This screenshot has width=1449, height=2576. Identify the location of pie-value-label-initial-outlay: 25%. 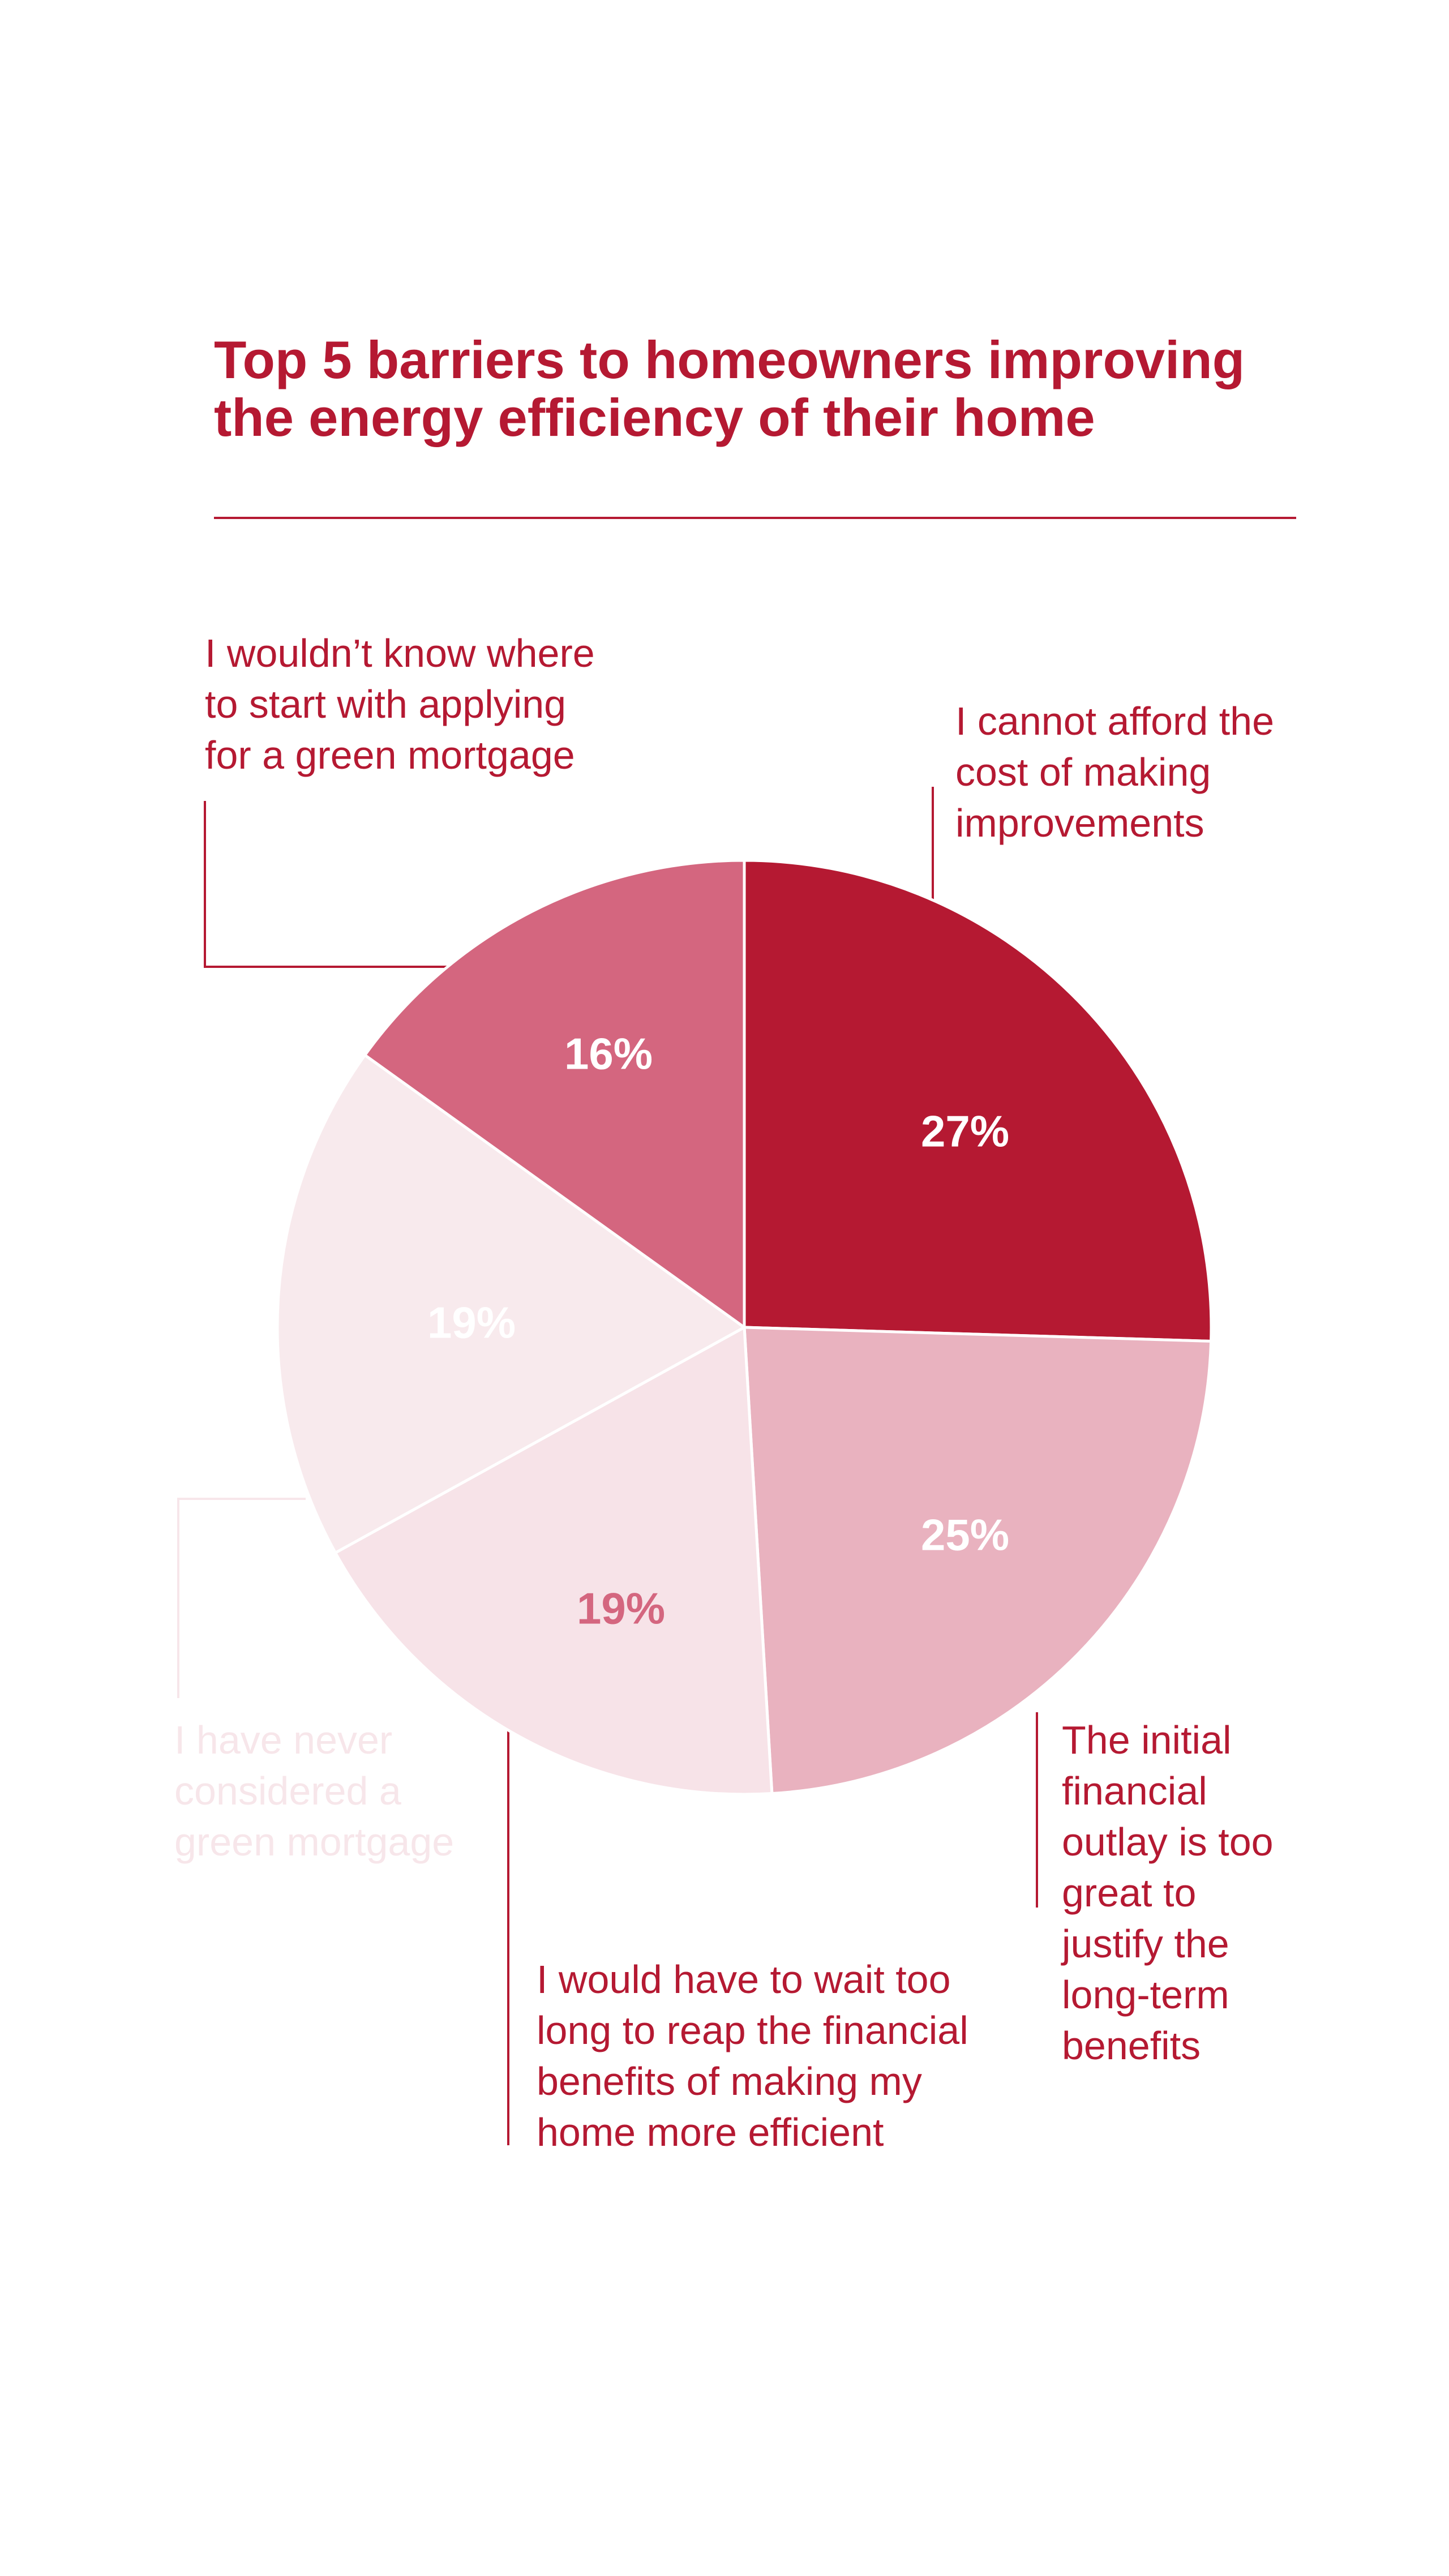
(965, 1535).